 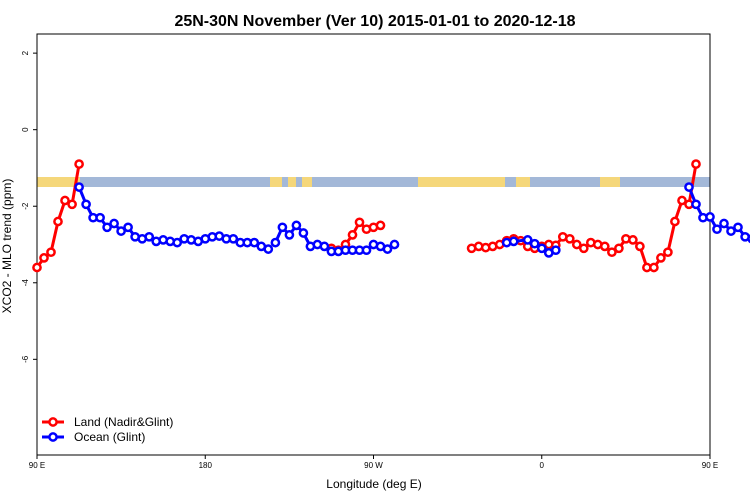 What do you see at coordinates (25, 206) in the screenshot?
I see `y-tick-label: -2` at bounding box center [25, 206].